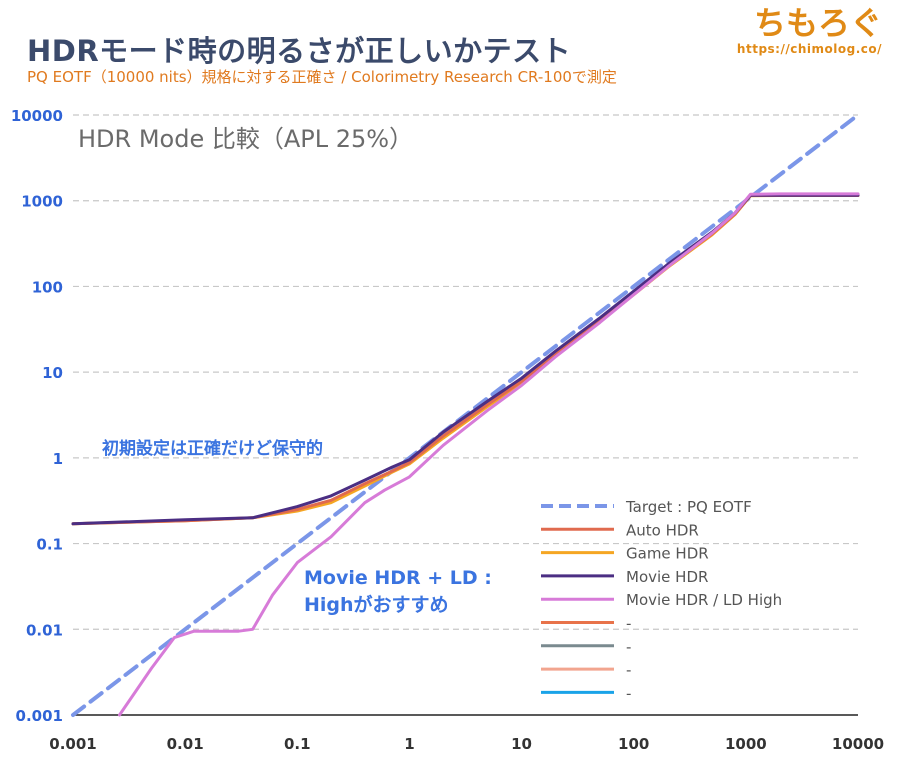  I want to click on x-tick-label: 0.1, so click(297, 744).